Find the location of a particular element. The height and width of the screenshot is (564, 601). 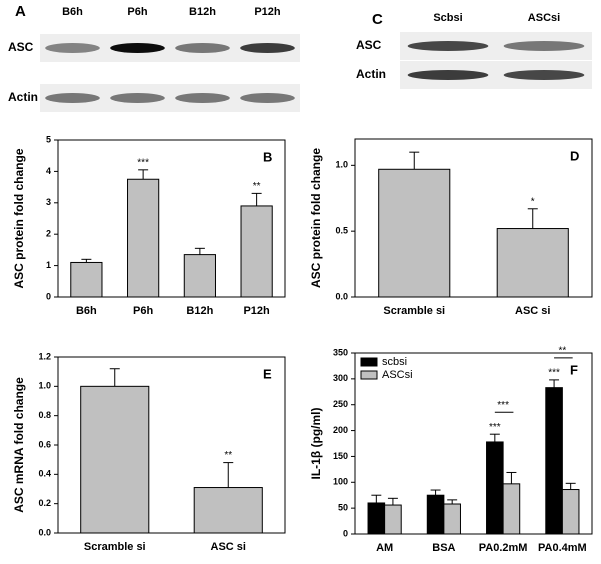

comparison-label: ** is located at coordinates (562, 351).